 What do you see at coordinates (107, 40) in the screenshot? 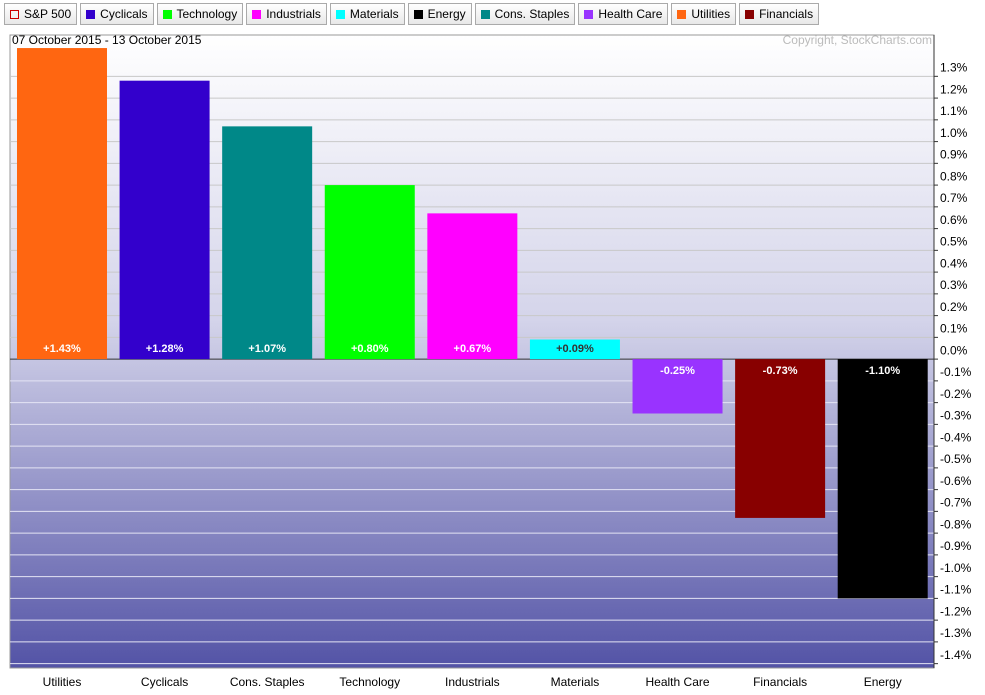
I see `subtitle: 07 October 2015 - 13 October 2015` at bounding box center [107, 40].